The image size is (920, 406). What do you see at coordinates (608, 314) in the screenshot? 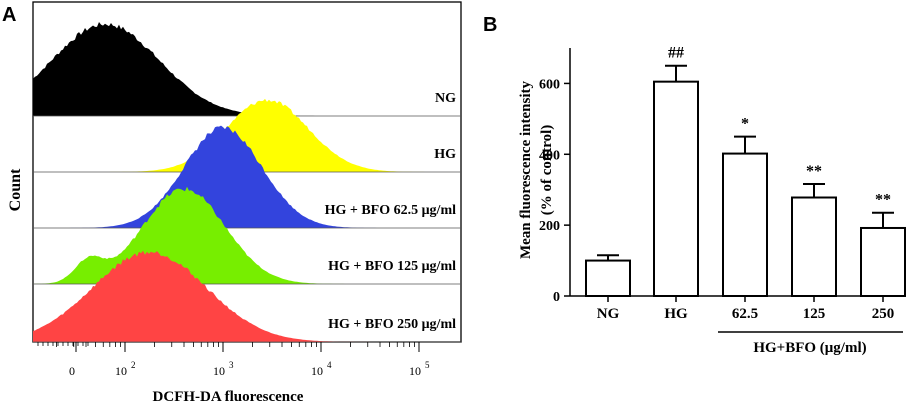
I see `x-tick-label-NG: NG` at bounding box center [608, 314].